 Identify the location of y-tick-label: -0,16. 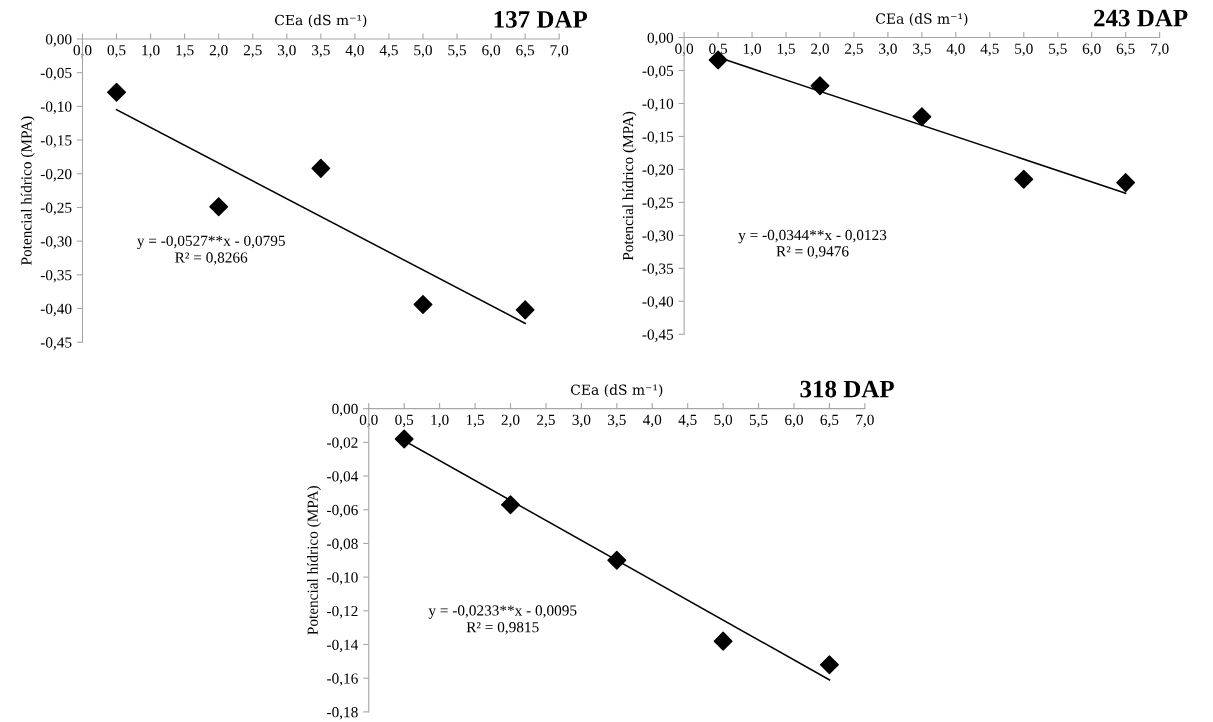
(342, 679).